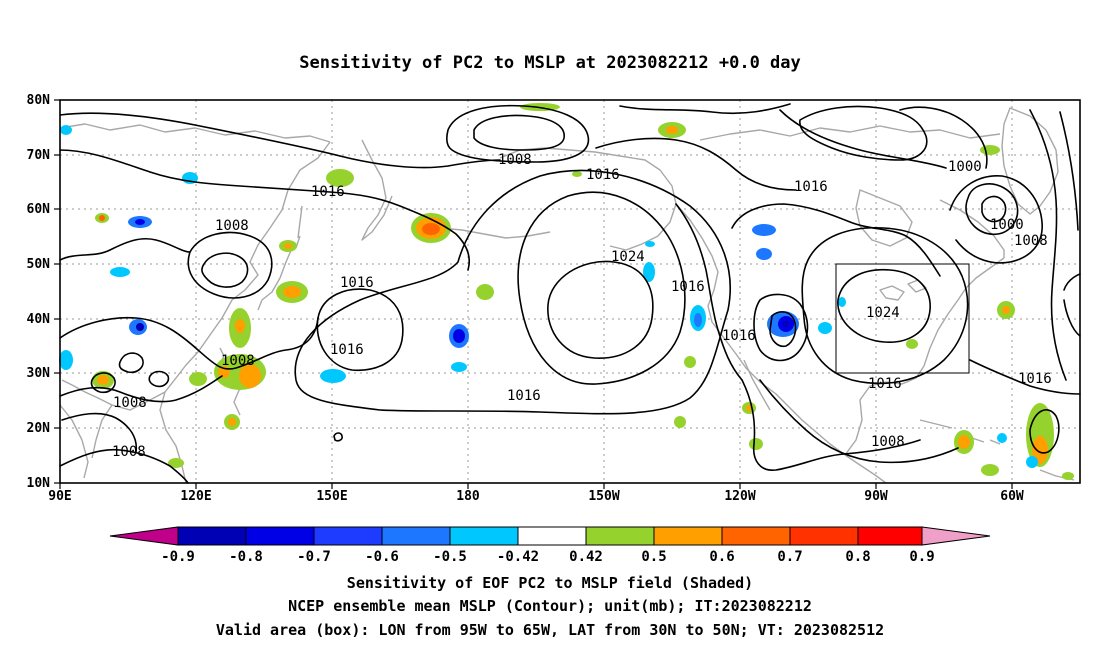 The width and height of the screenshot is (1100, 650). Describe the element at coordinates (225, 270) in the screenshot. I see `contour-1008-asia-low-inner` at that location.